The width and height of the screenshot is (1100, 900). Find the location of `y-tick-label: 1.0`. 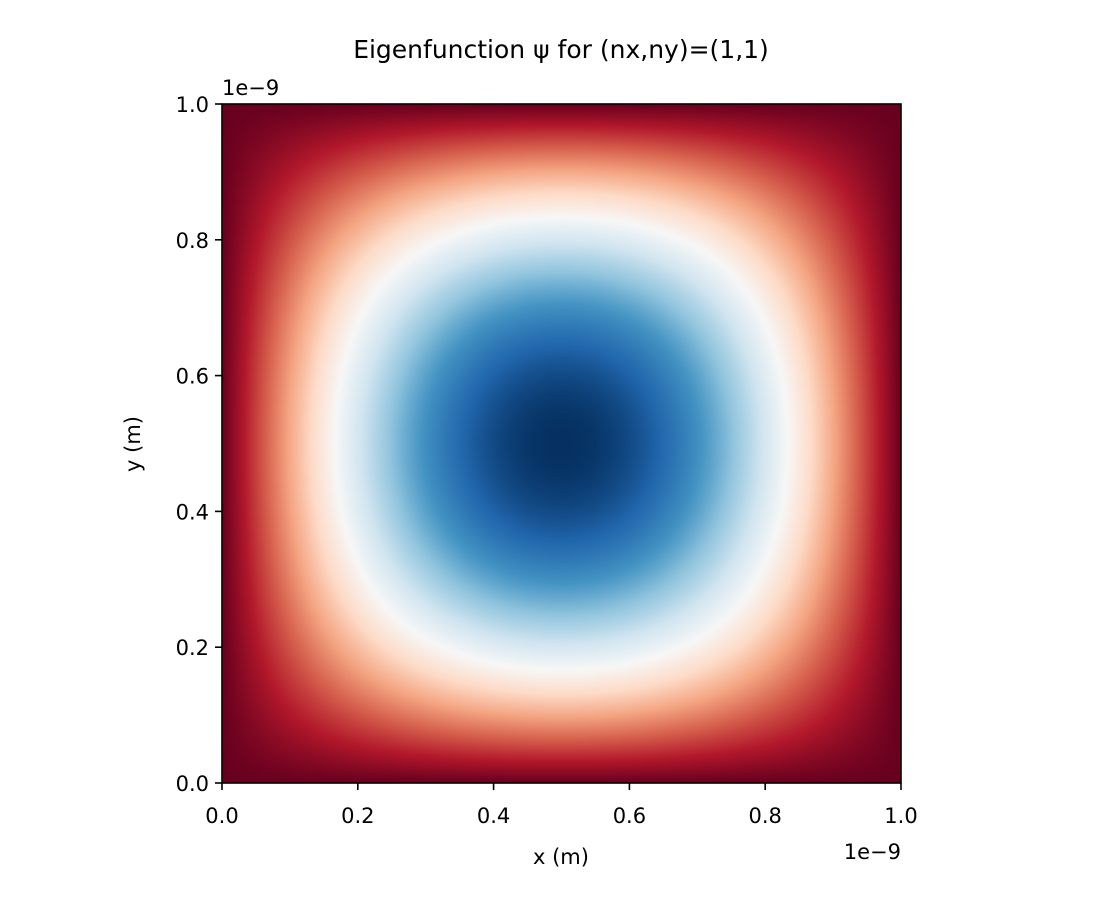

y-tick-label: 1.0 is located at coordinates (192, 105).